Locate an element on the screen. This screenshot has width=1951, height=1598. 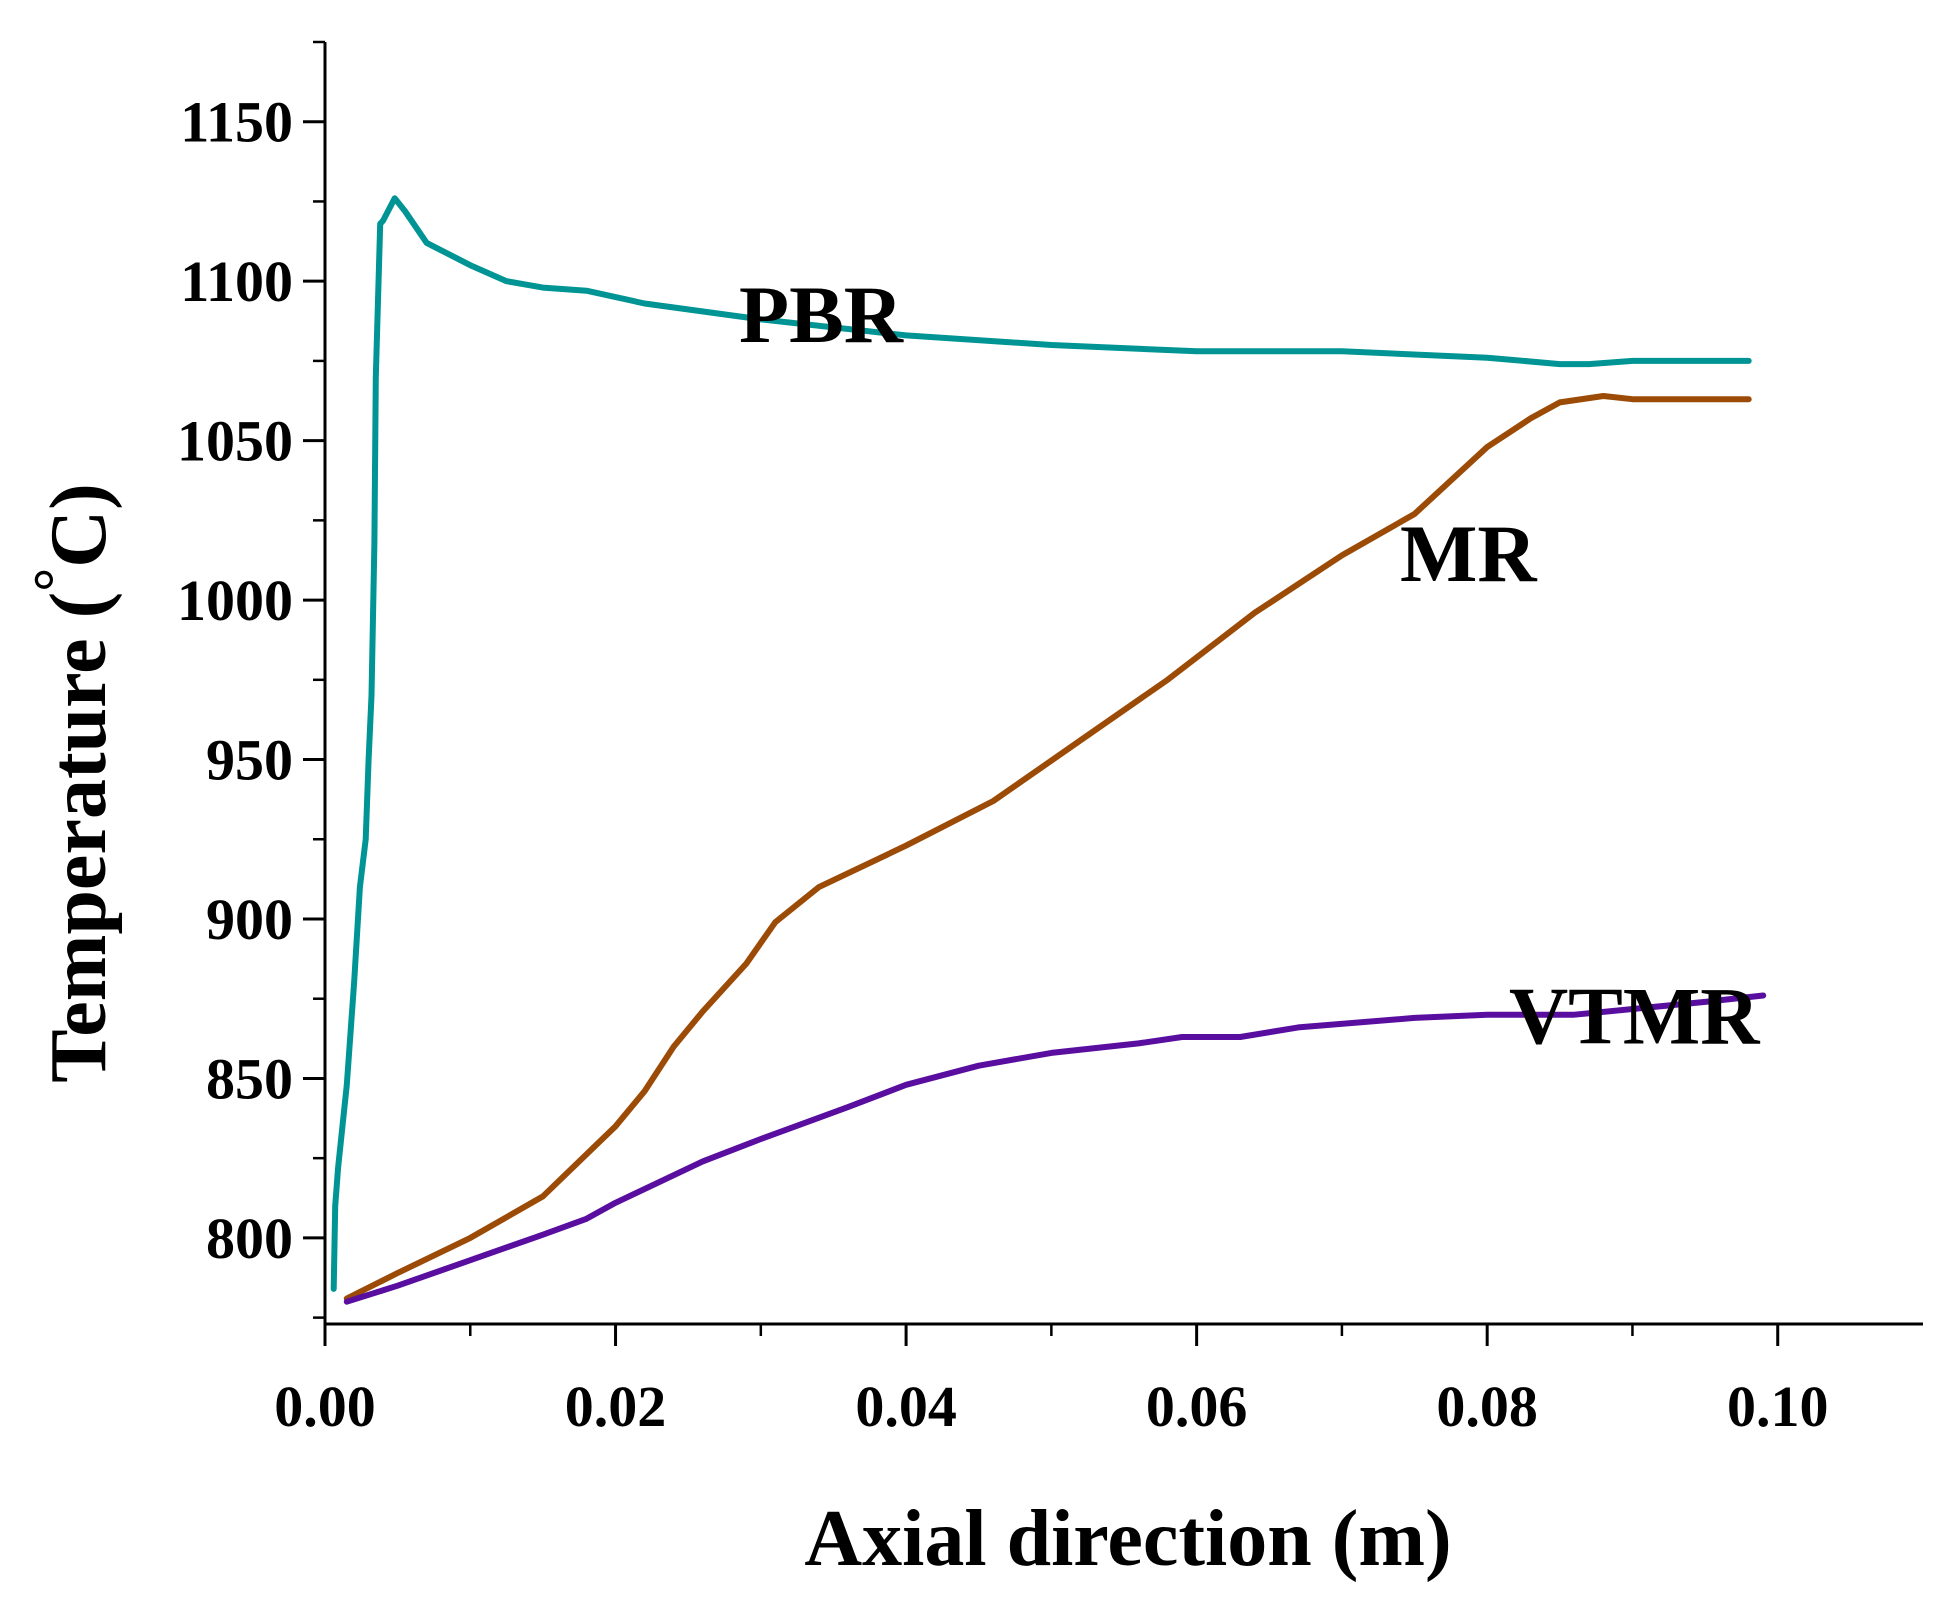
x-axis-ticks: 0.00 0.02 0.04 0.06 0.08 0.10 is located at coordinates (1051, 1381).